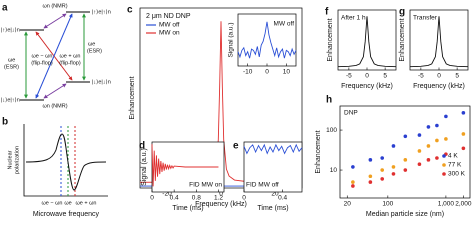  What do you see at coordinates (353, 18) in the screenshot?
I see `annotation: After 1 h` at bounding box center [353, 18].